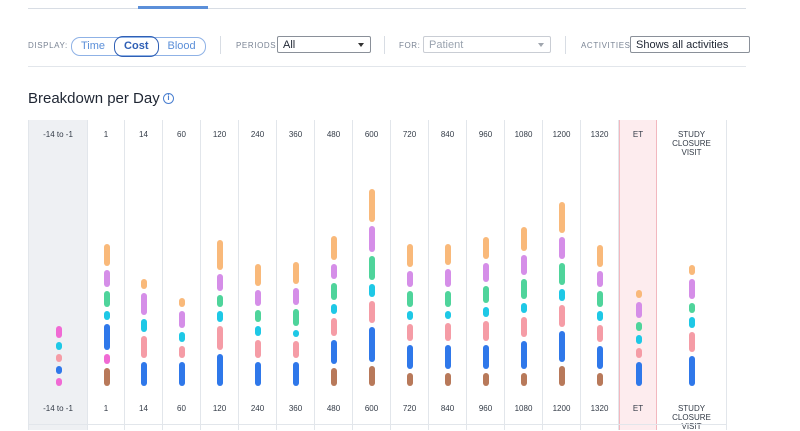  What do you see at coordinates (93, 46) in the screenshot?
I see `display-option-time: Time` at bounding box center [93, 46].